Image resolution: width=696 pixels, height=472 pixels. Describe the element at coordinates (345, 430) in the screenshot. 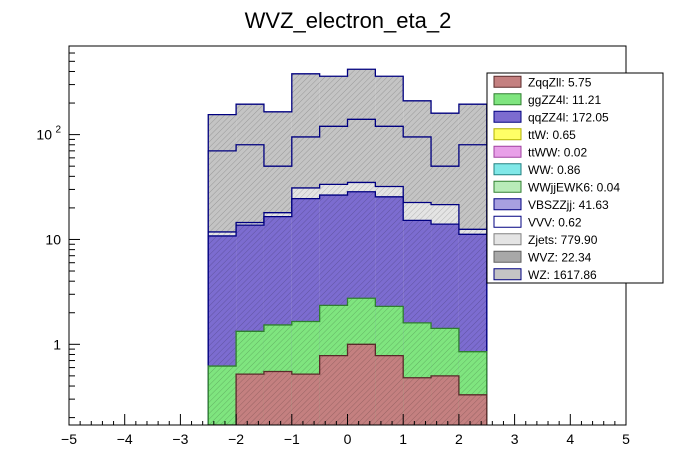

I see `x-axis: −5 −4 −3 −2 −1 0 1 2 3 4 5` at that location.